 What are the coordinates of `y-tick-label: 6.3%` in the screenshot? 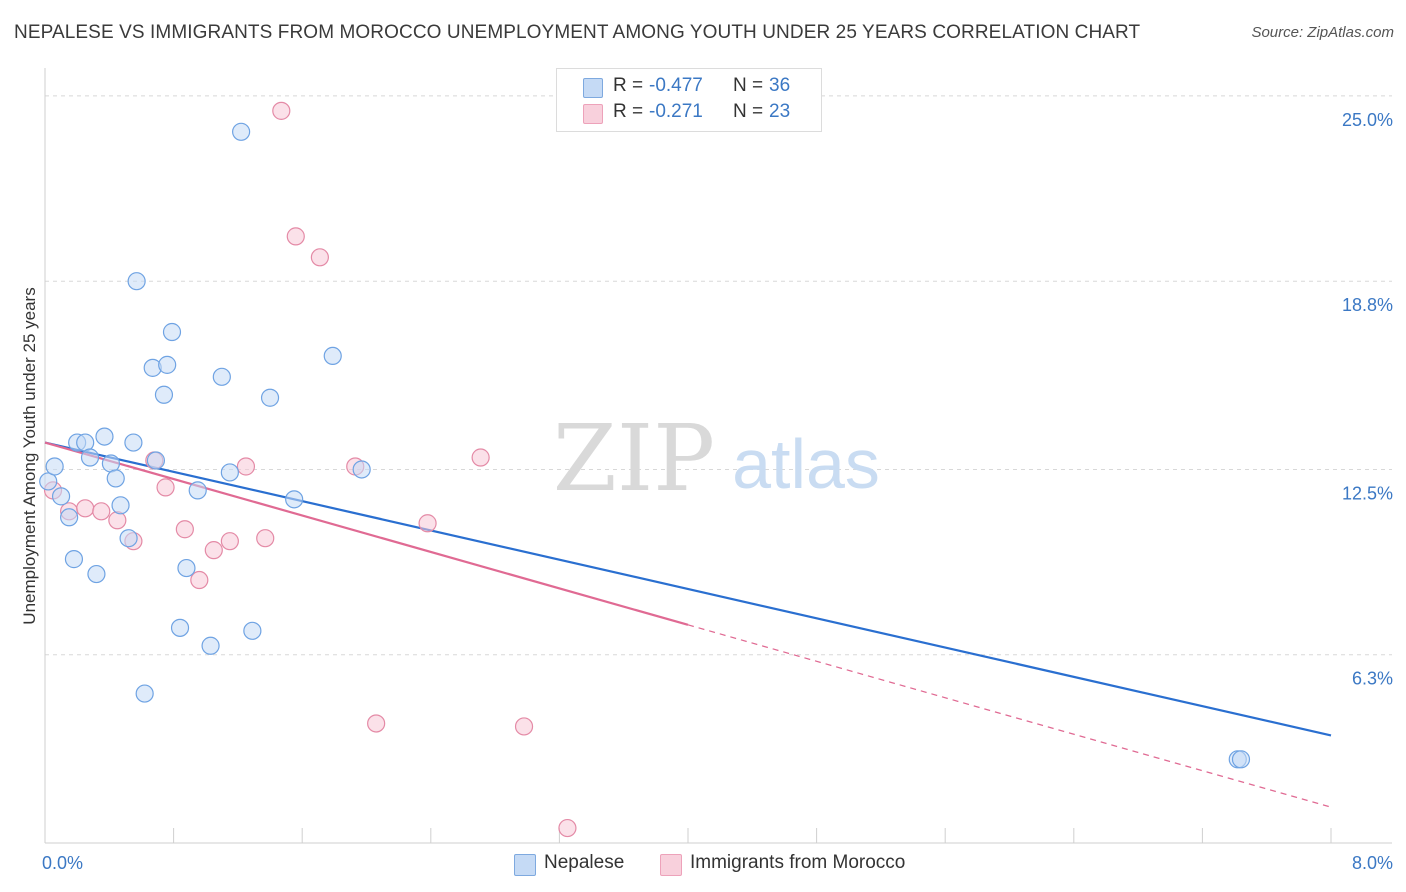 It's located at (1372, 679).